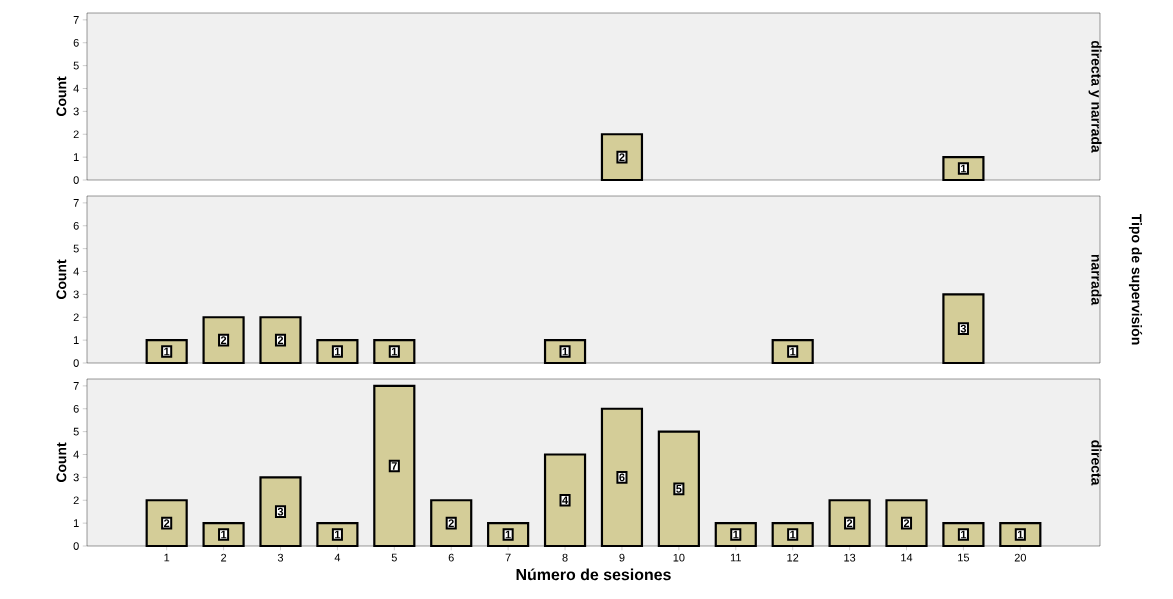 Image resolution: width=1173 pixels, height=599 pixels. I want to click on text: narrada, so click(1096, 280).